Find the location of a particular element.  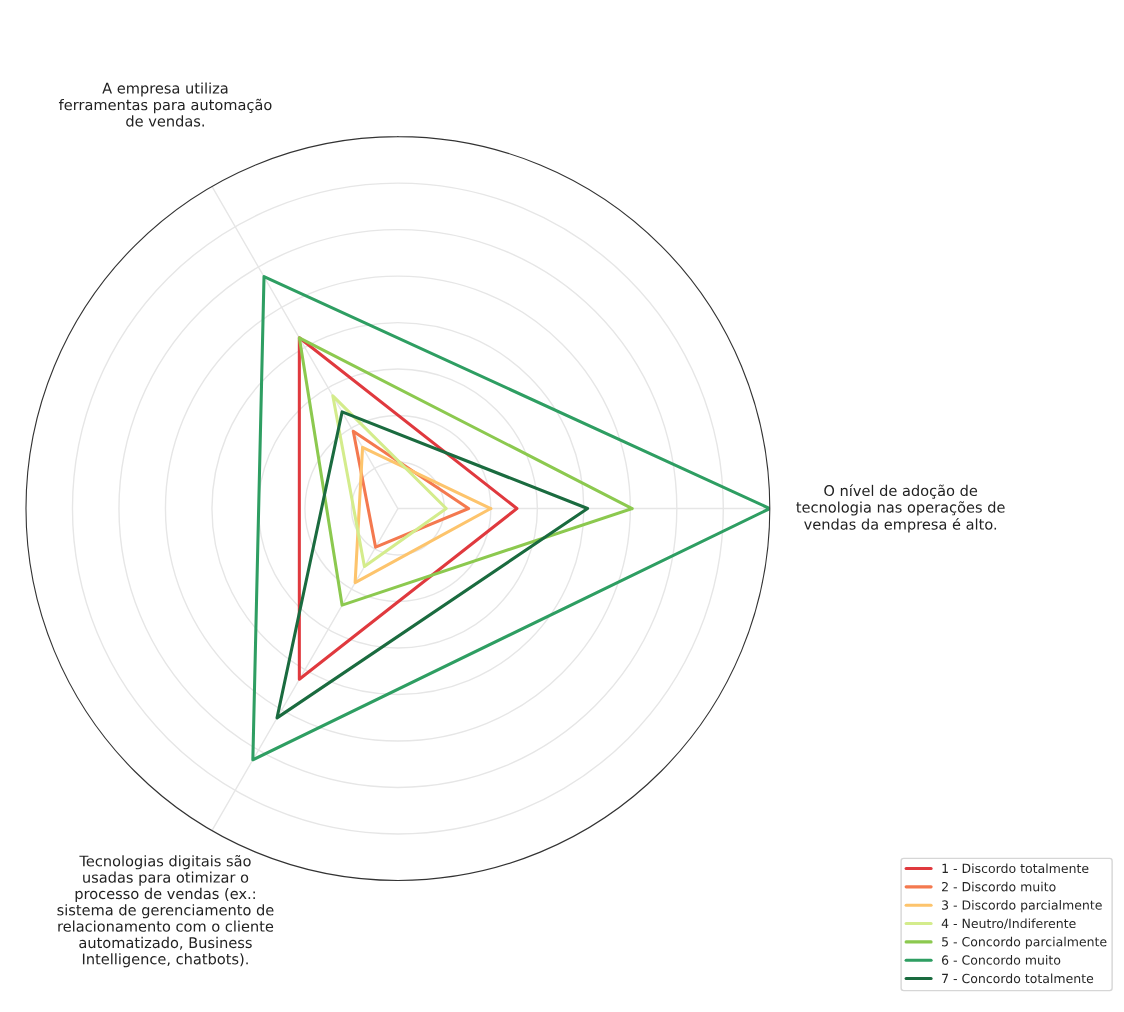

legend-label: 1 - Discordo totalmente is located at coordinates (1015, 868).